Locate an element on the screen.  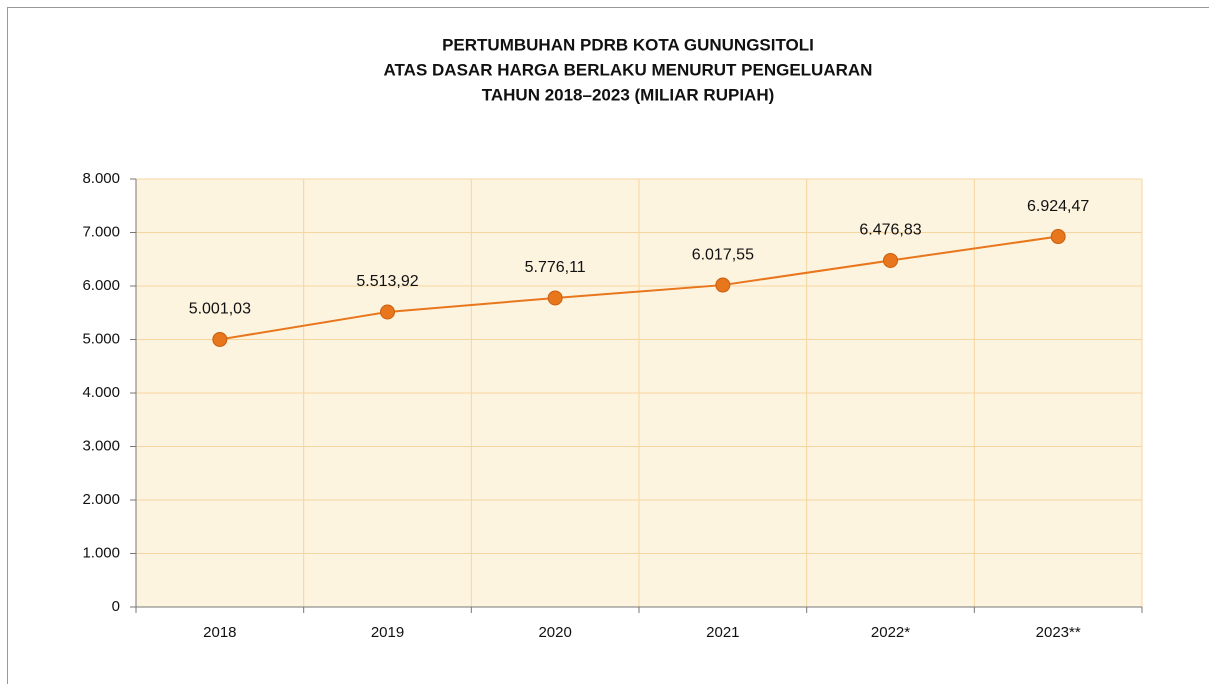
x-tick-label: 2023** is located at coordinates (1058, 632).